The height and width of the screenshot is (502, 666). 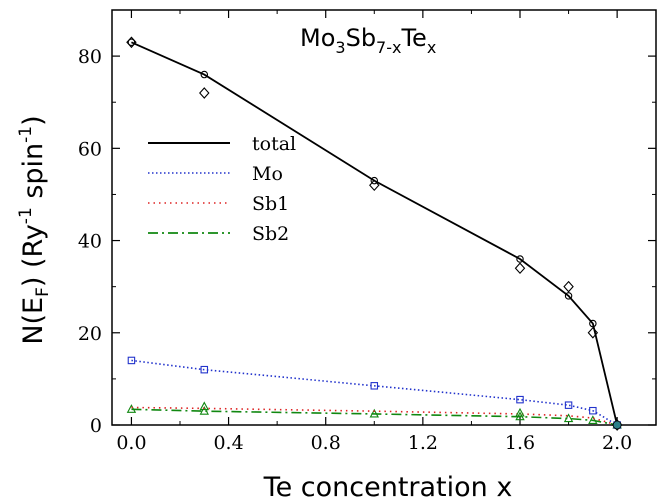 What do you see at coordinates (270, 234) in the screenshot?
I see `legend-label-sb2: Sb2` at bounding box center [270, 234].